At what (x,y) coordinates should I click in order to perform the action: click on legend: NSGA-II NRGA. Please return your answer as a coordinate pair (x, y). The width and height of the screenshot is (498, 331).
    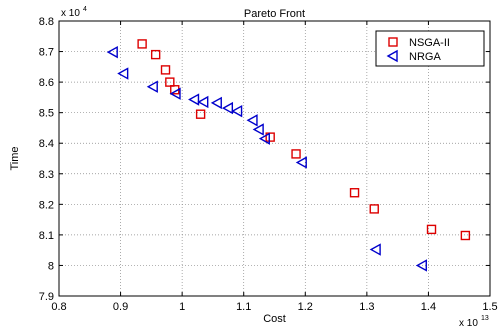
    Looking at the image, I should click on (430, 48).